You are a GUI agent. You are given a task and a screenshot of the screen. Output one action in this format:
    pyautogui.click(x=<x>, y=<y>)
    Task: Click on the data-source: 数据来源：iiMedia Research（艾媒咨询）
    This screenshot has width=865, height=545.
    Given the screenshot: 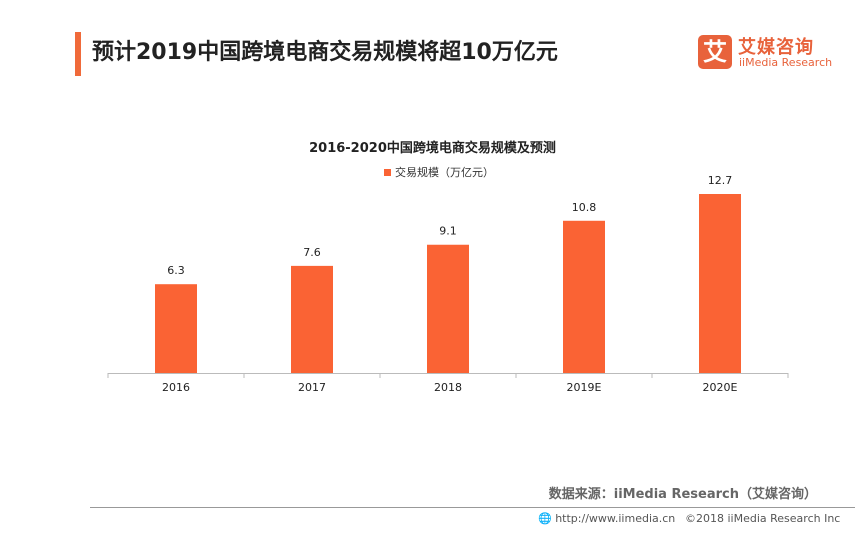 What is the action you would take?
    pyautogui.click(x=682, y=494)
    